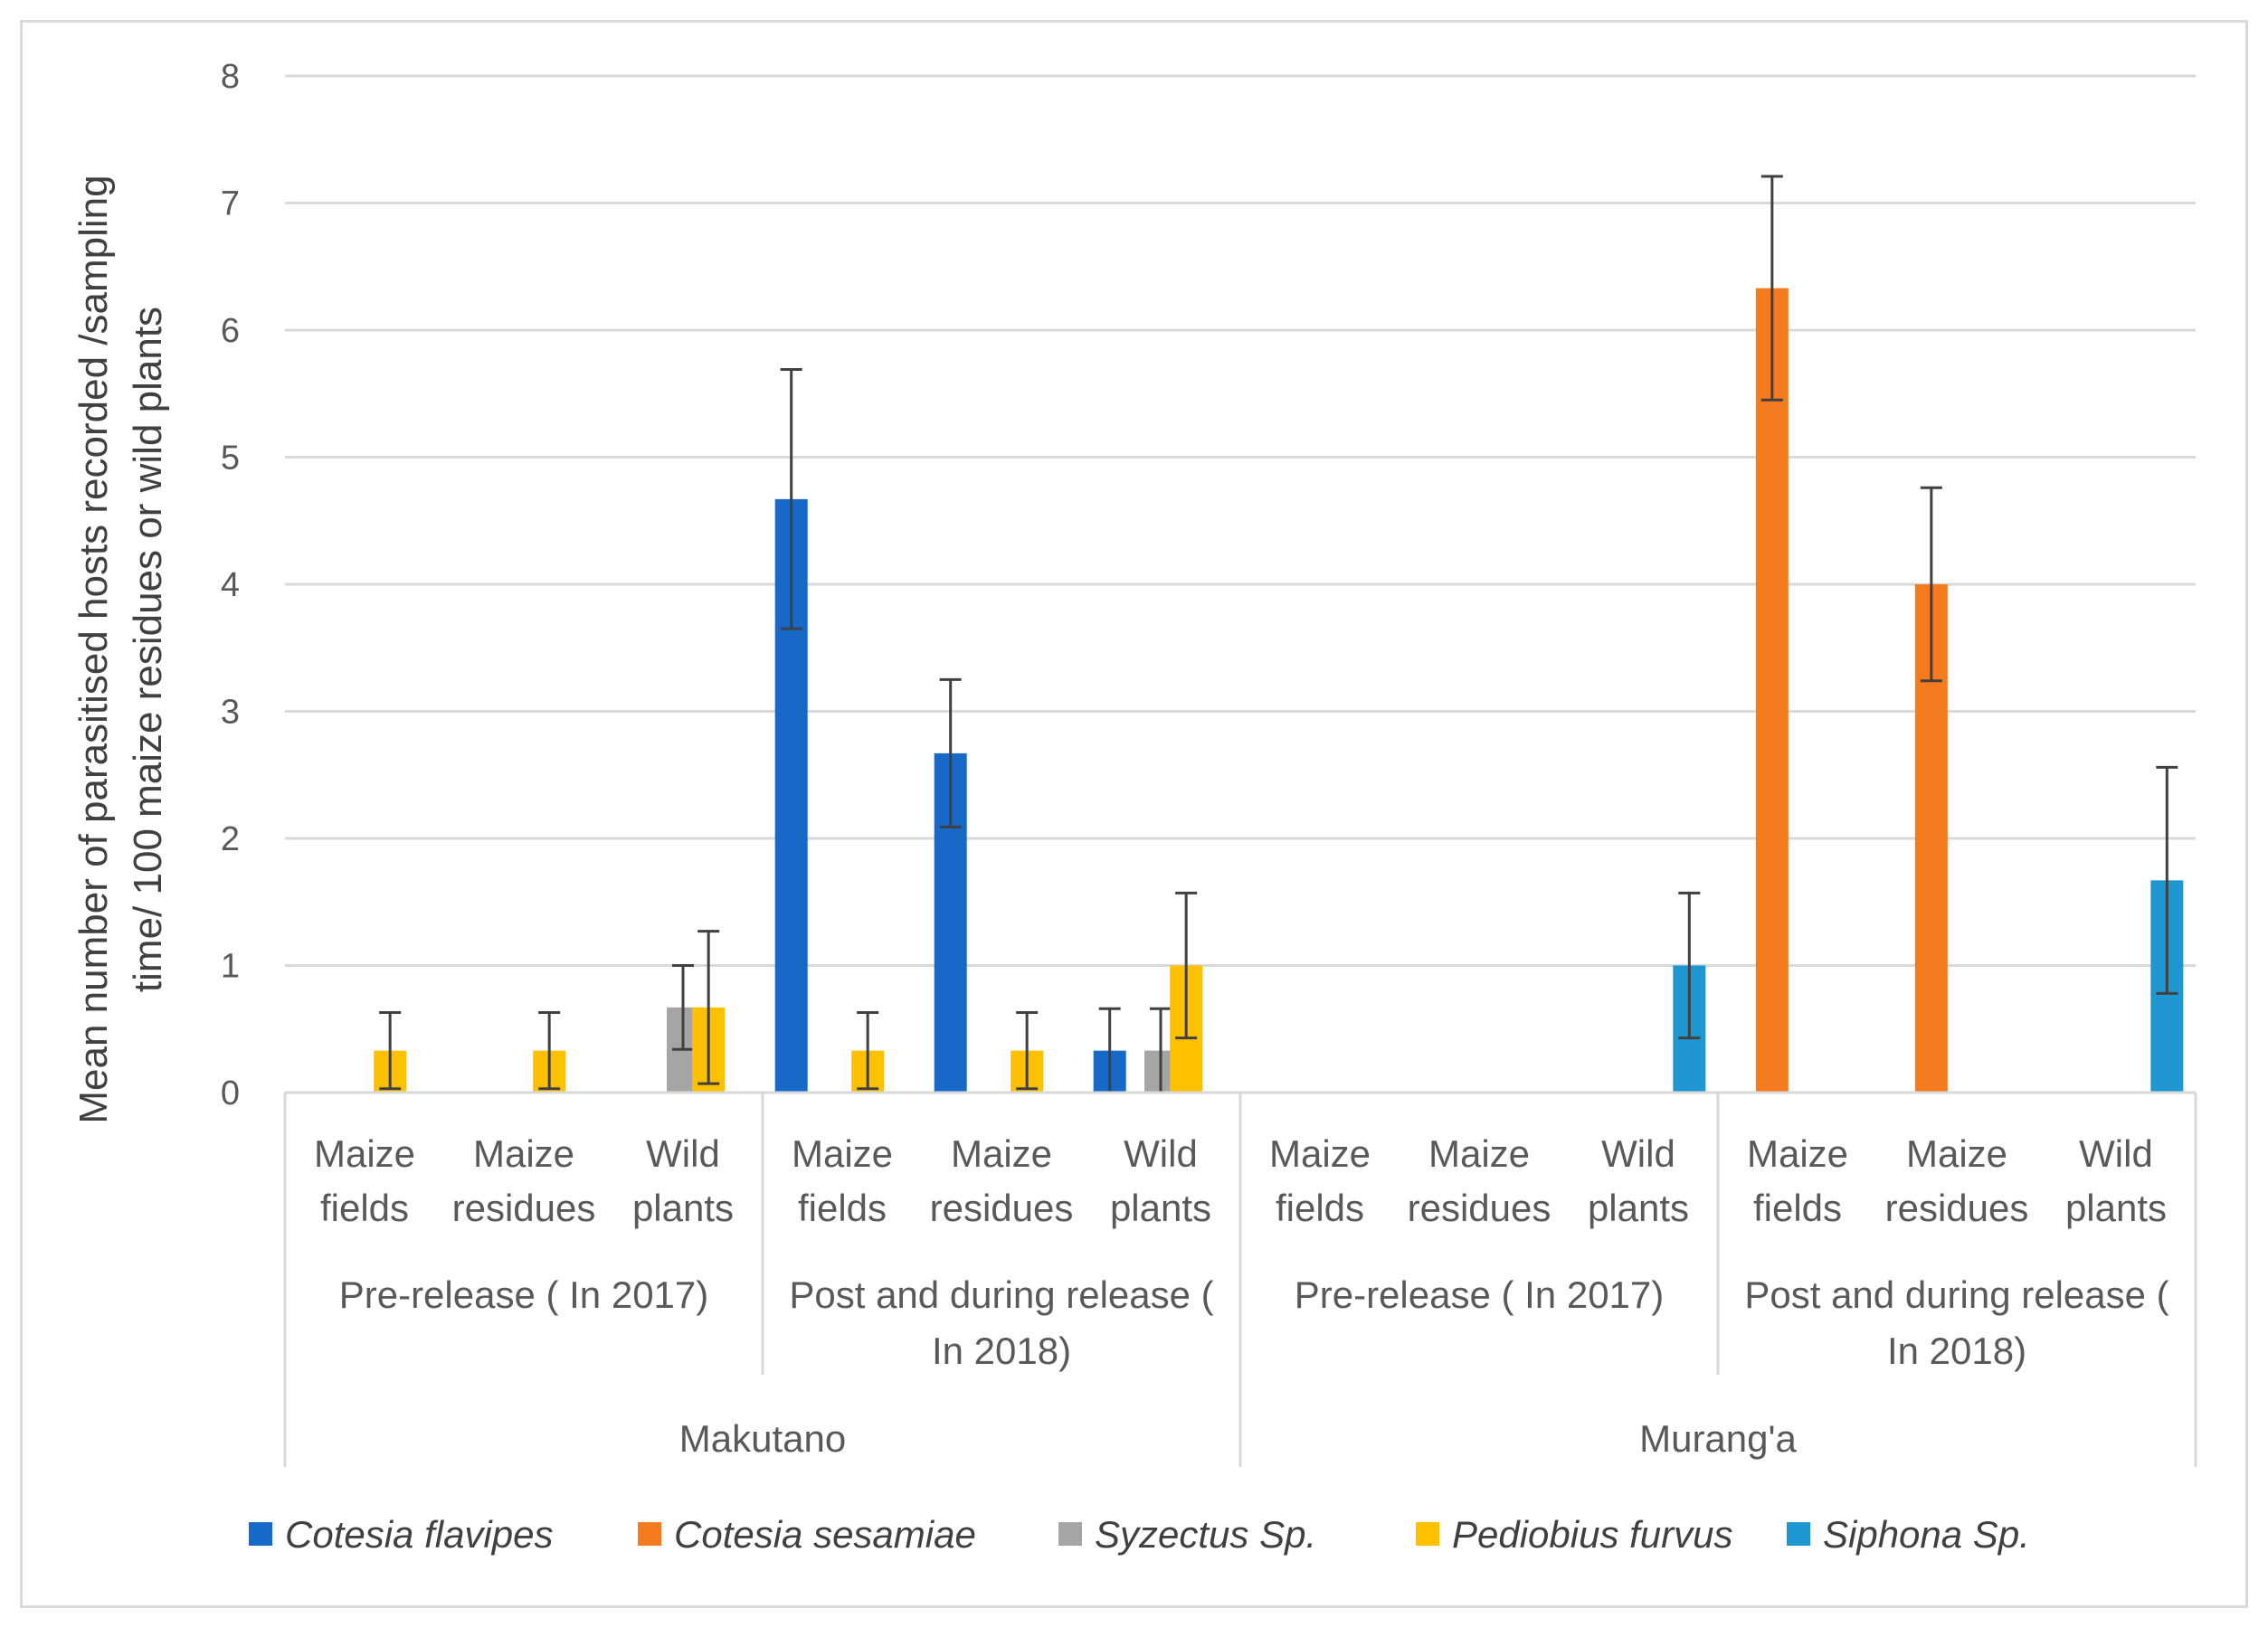  I want to click on category-label-11-0: Wild, so click(2116, 1153).